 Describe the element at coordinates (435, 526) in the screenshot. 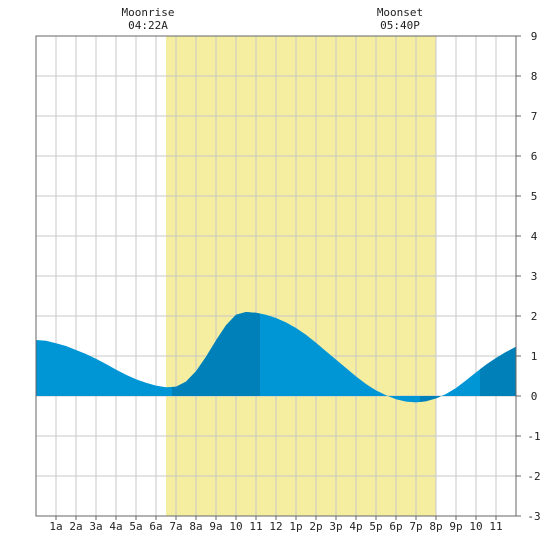

I see `x-tick-label: 8p` at that location.